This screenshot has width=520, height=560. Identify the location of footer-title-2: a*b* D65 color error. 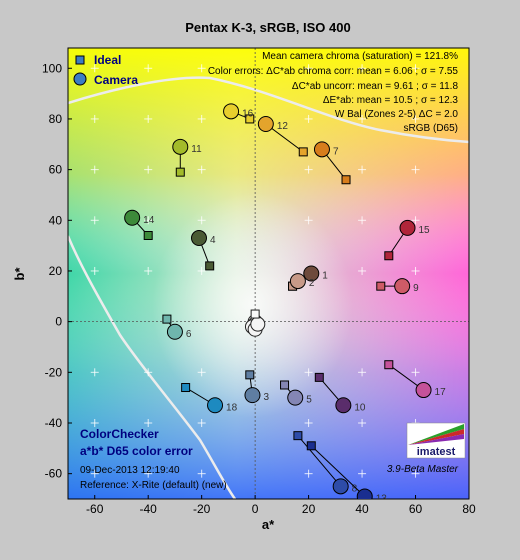
(136, 451).